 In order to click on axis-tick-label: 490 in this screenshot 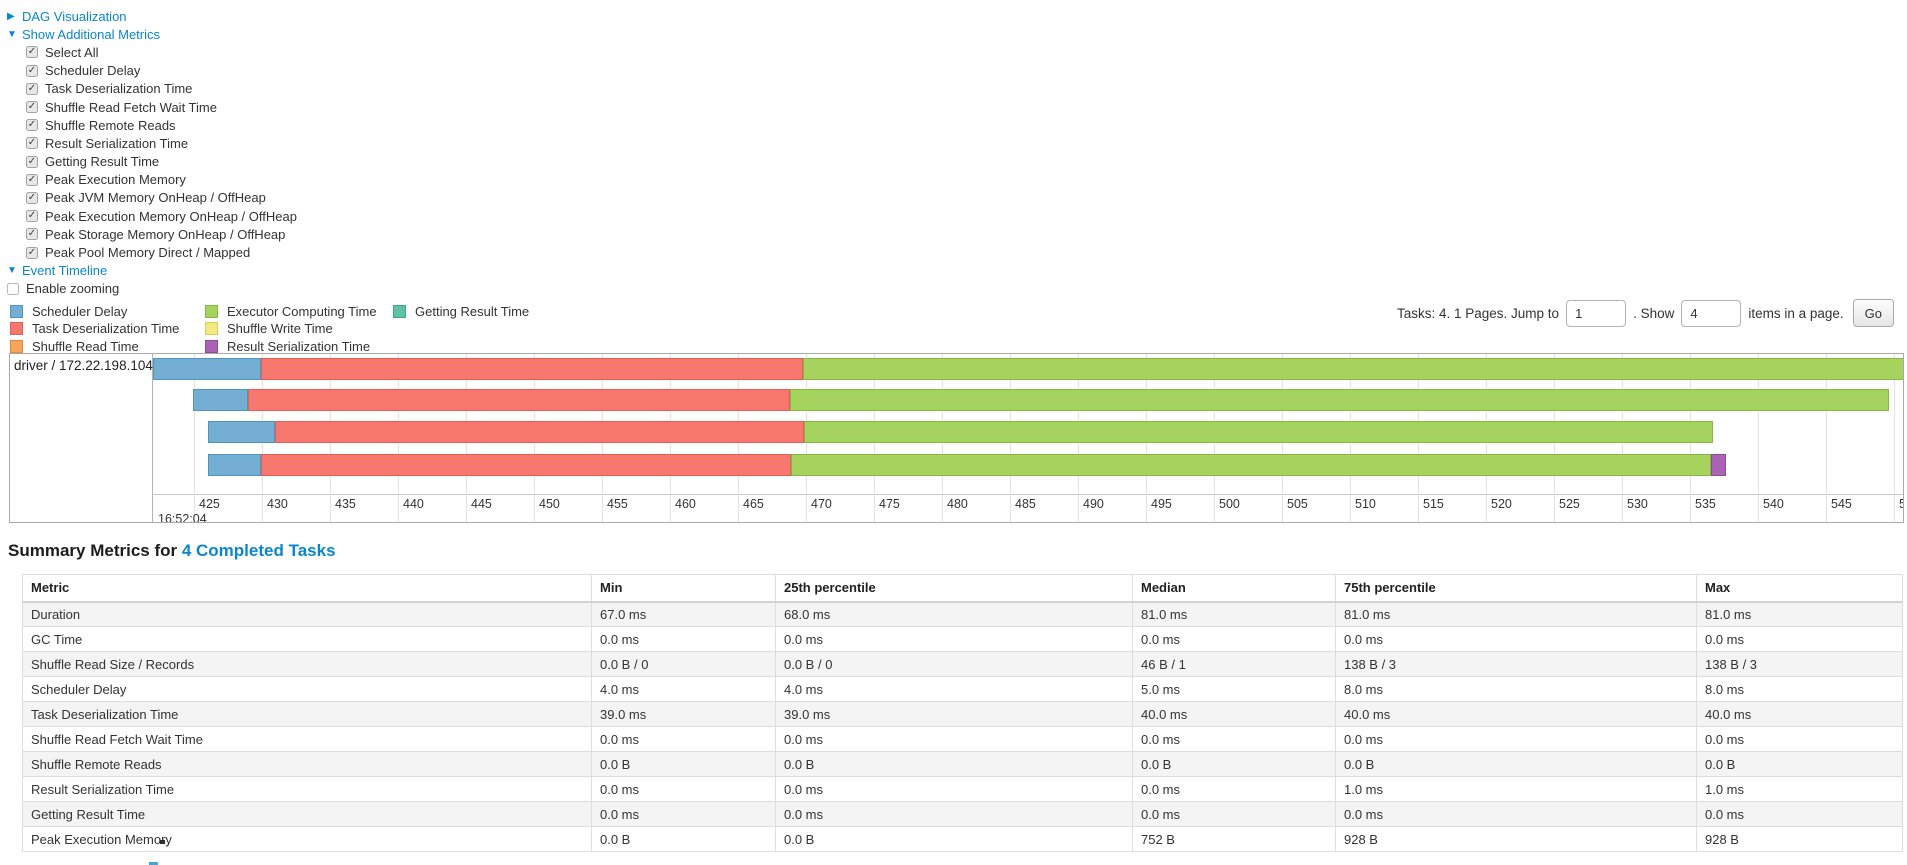, I will do `click(1093, 504)`.